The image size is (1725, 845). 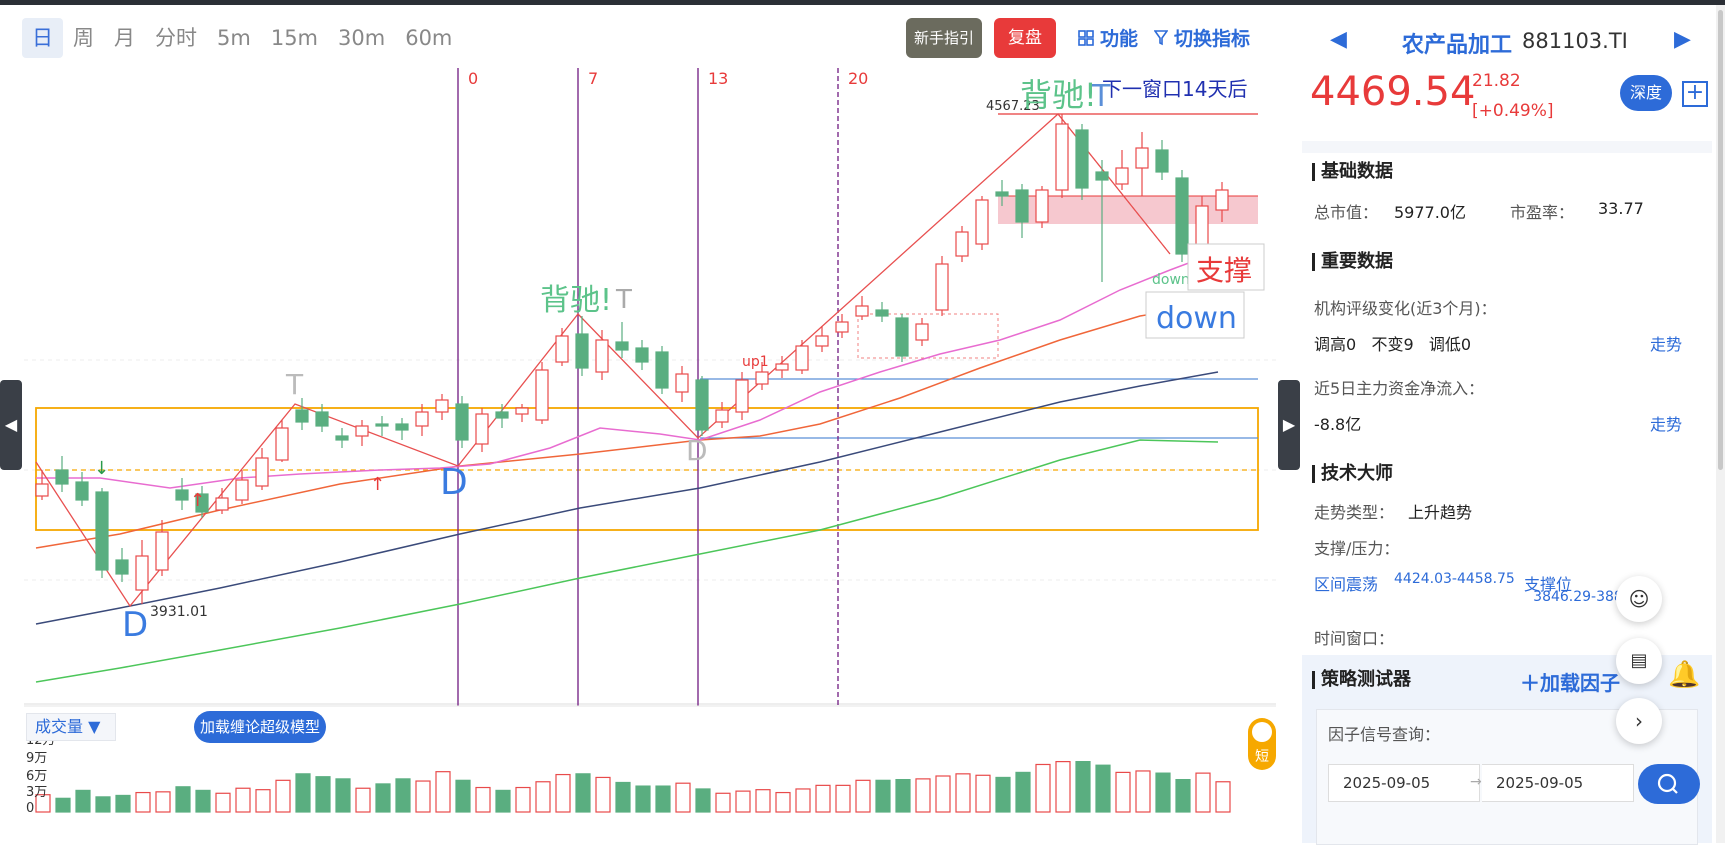 What do you see at coordinates (362, 38) in the screenshot?
I see `period-tab: 30m` at bounding box center [362, 38].